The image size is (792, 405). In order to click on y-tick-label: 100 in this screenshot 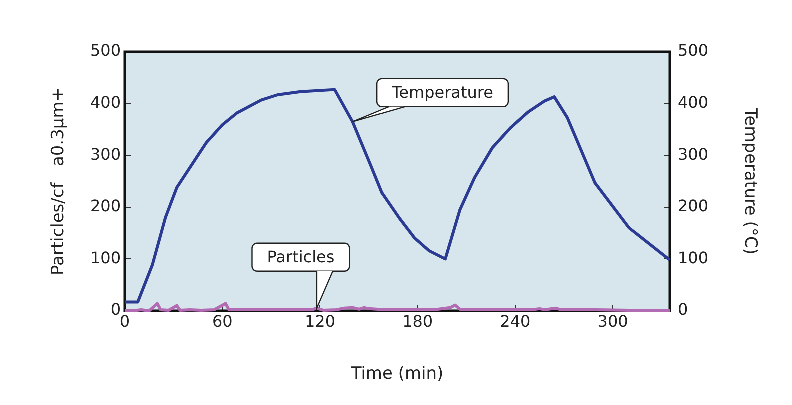, I will do `click(105, 258)`.